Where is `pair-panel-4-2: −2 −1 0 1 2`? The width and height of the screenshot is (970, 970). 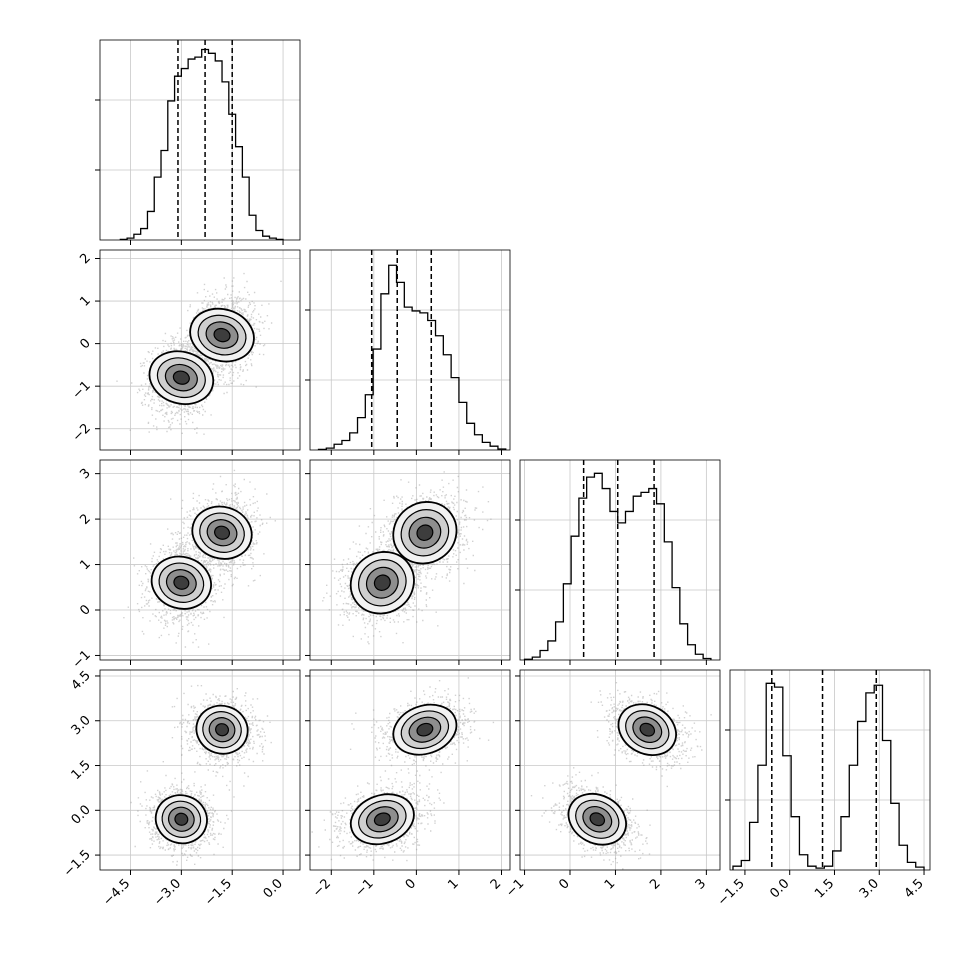
pair-panel-4-2: −2 −1 0 1 2 is located at coordinates (408, 784).